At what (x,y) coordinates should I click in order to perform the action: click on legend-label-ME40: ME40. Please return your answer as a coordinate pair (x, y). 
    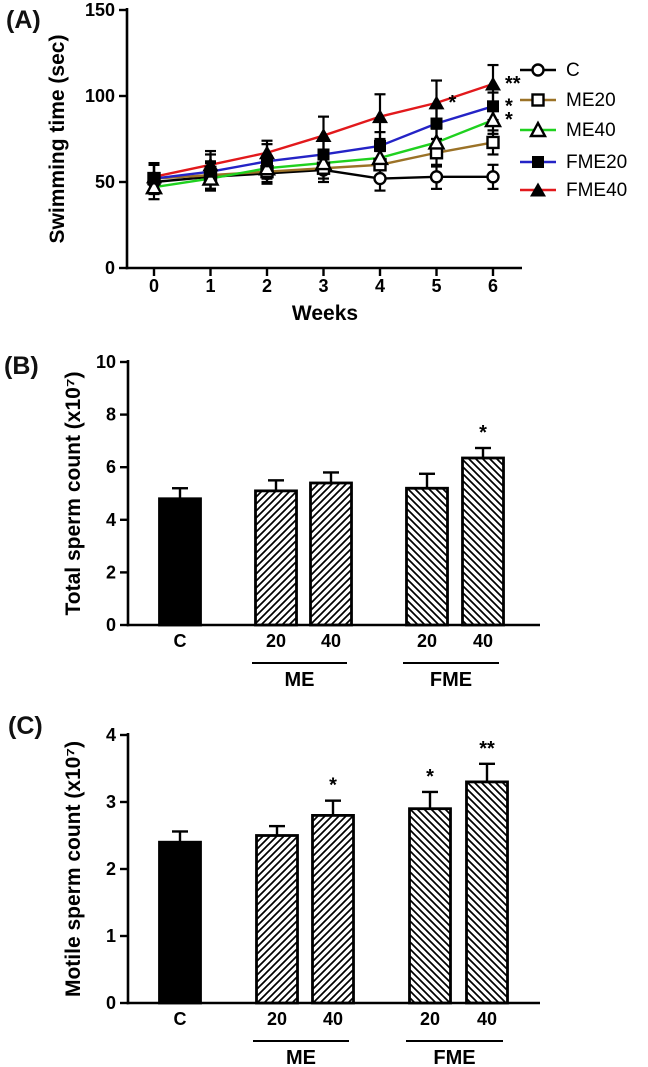
    Looking at the image, I should click on (591, 130).